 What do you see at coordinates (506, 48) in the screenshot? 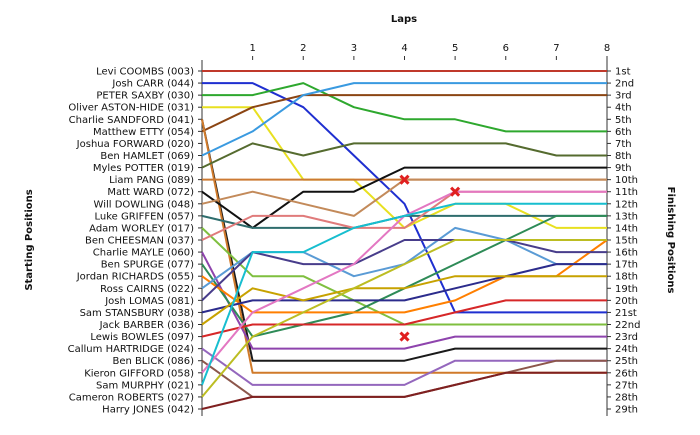
I see `x-tick-label: 6` at bounding box center [506, 48].